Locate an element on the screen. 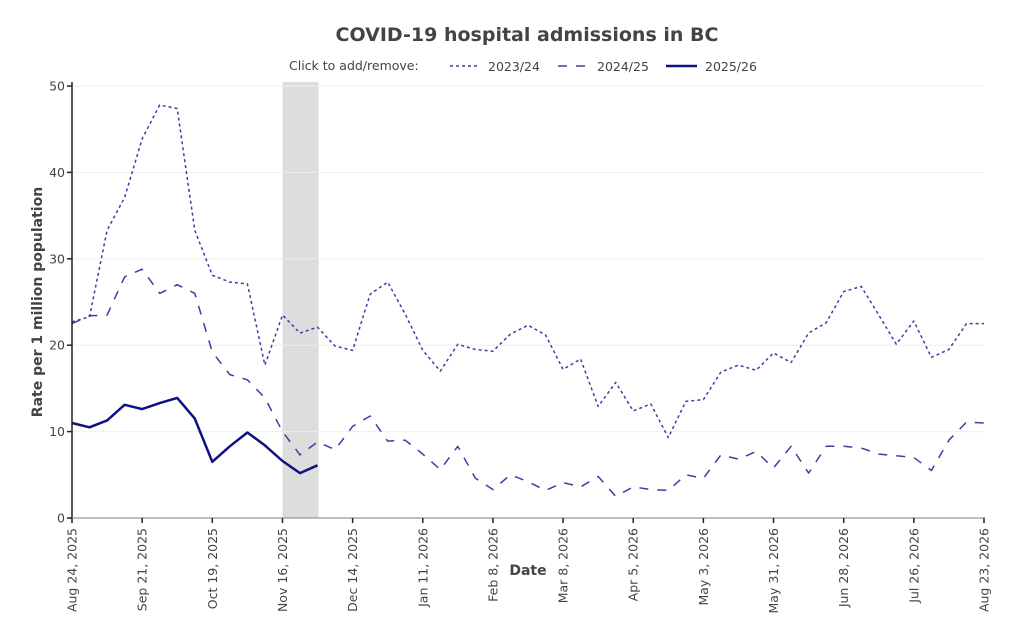 Image resolution: width=1024 pixels, height=635 pixels. legend-item-2023-24: 2023/24 is located at coordinates (495, 66).